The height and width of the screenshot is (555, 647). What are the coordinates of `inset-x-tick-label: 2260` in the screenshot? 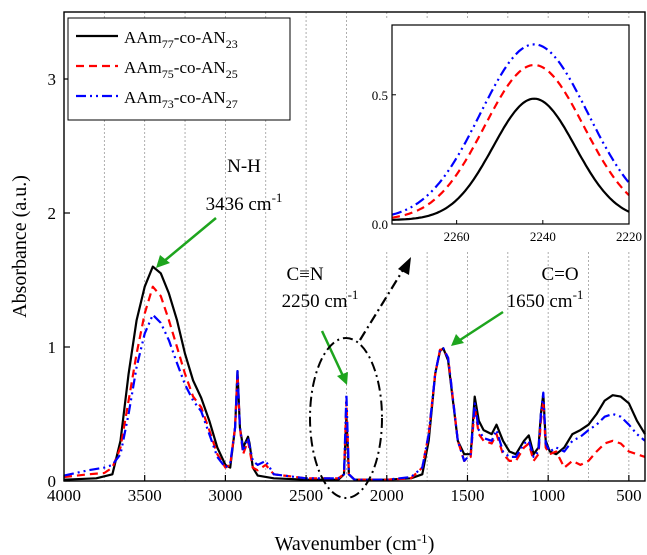 It's located at (457, 236).